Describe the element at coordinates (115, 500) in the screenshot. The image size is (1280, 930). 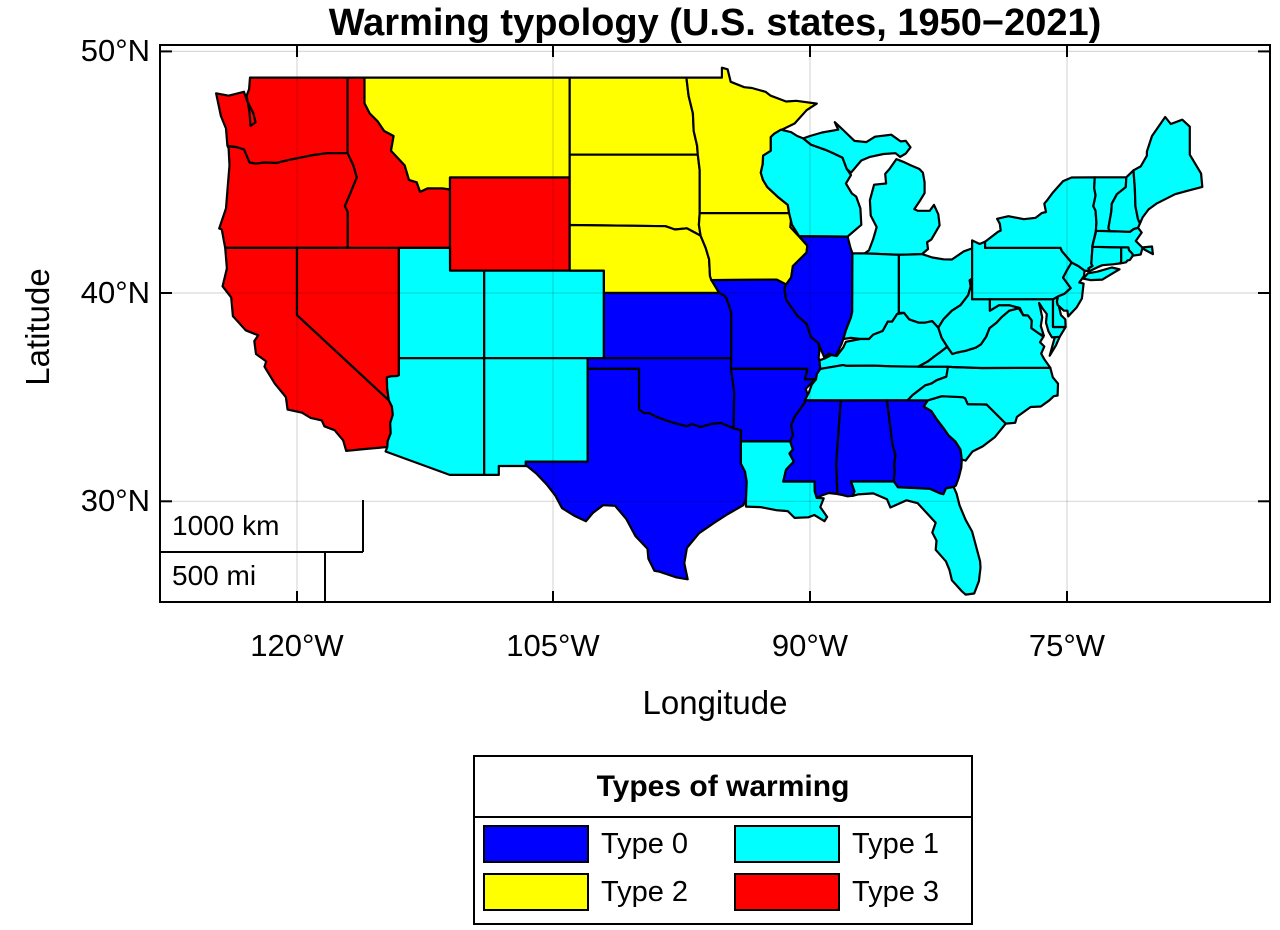
I see `y-tick-30n: 30°N` at that location.